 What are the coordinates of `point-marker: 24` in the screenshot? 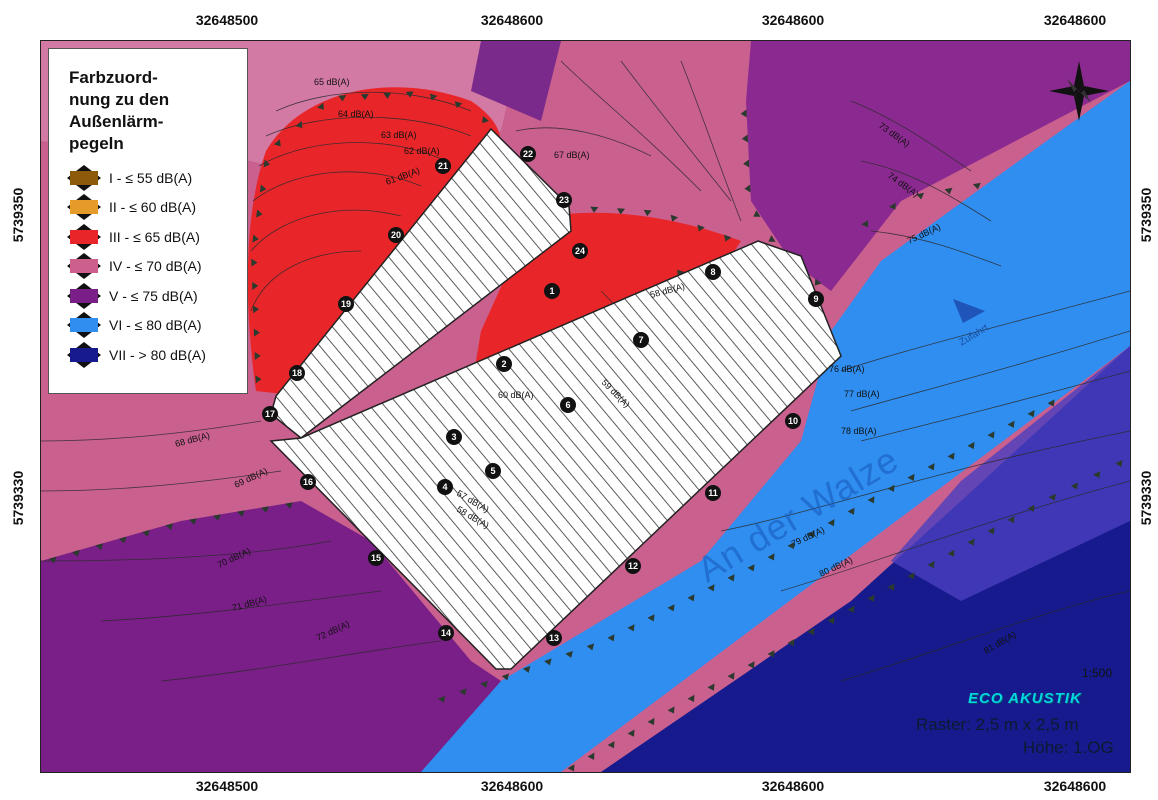 It's located at (580, 251).